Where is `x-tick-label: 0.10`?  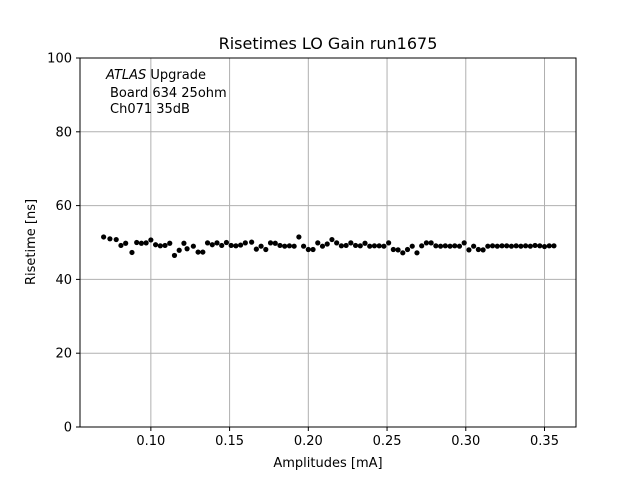
x-tick-label: 0.10 is located at coordinates (150, 441).